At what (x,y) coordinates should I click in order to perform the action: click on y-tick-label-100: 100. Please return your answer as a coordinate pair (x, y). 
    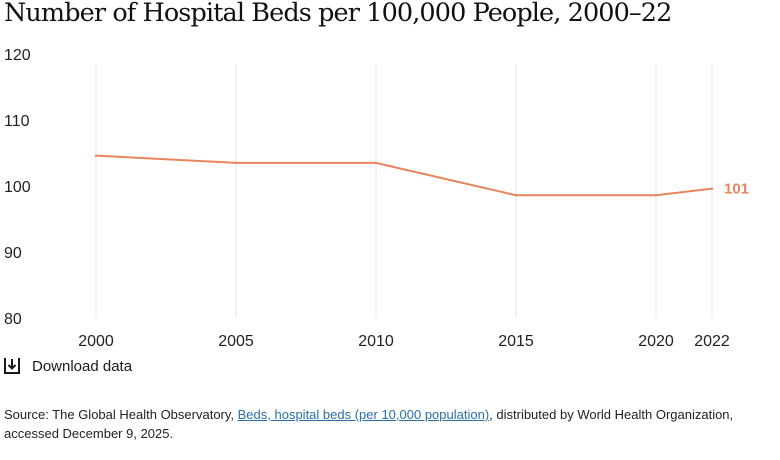
    Looking at the image, I should click on (17, 187).